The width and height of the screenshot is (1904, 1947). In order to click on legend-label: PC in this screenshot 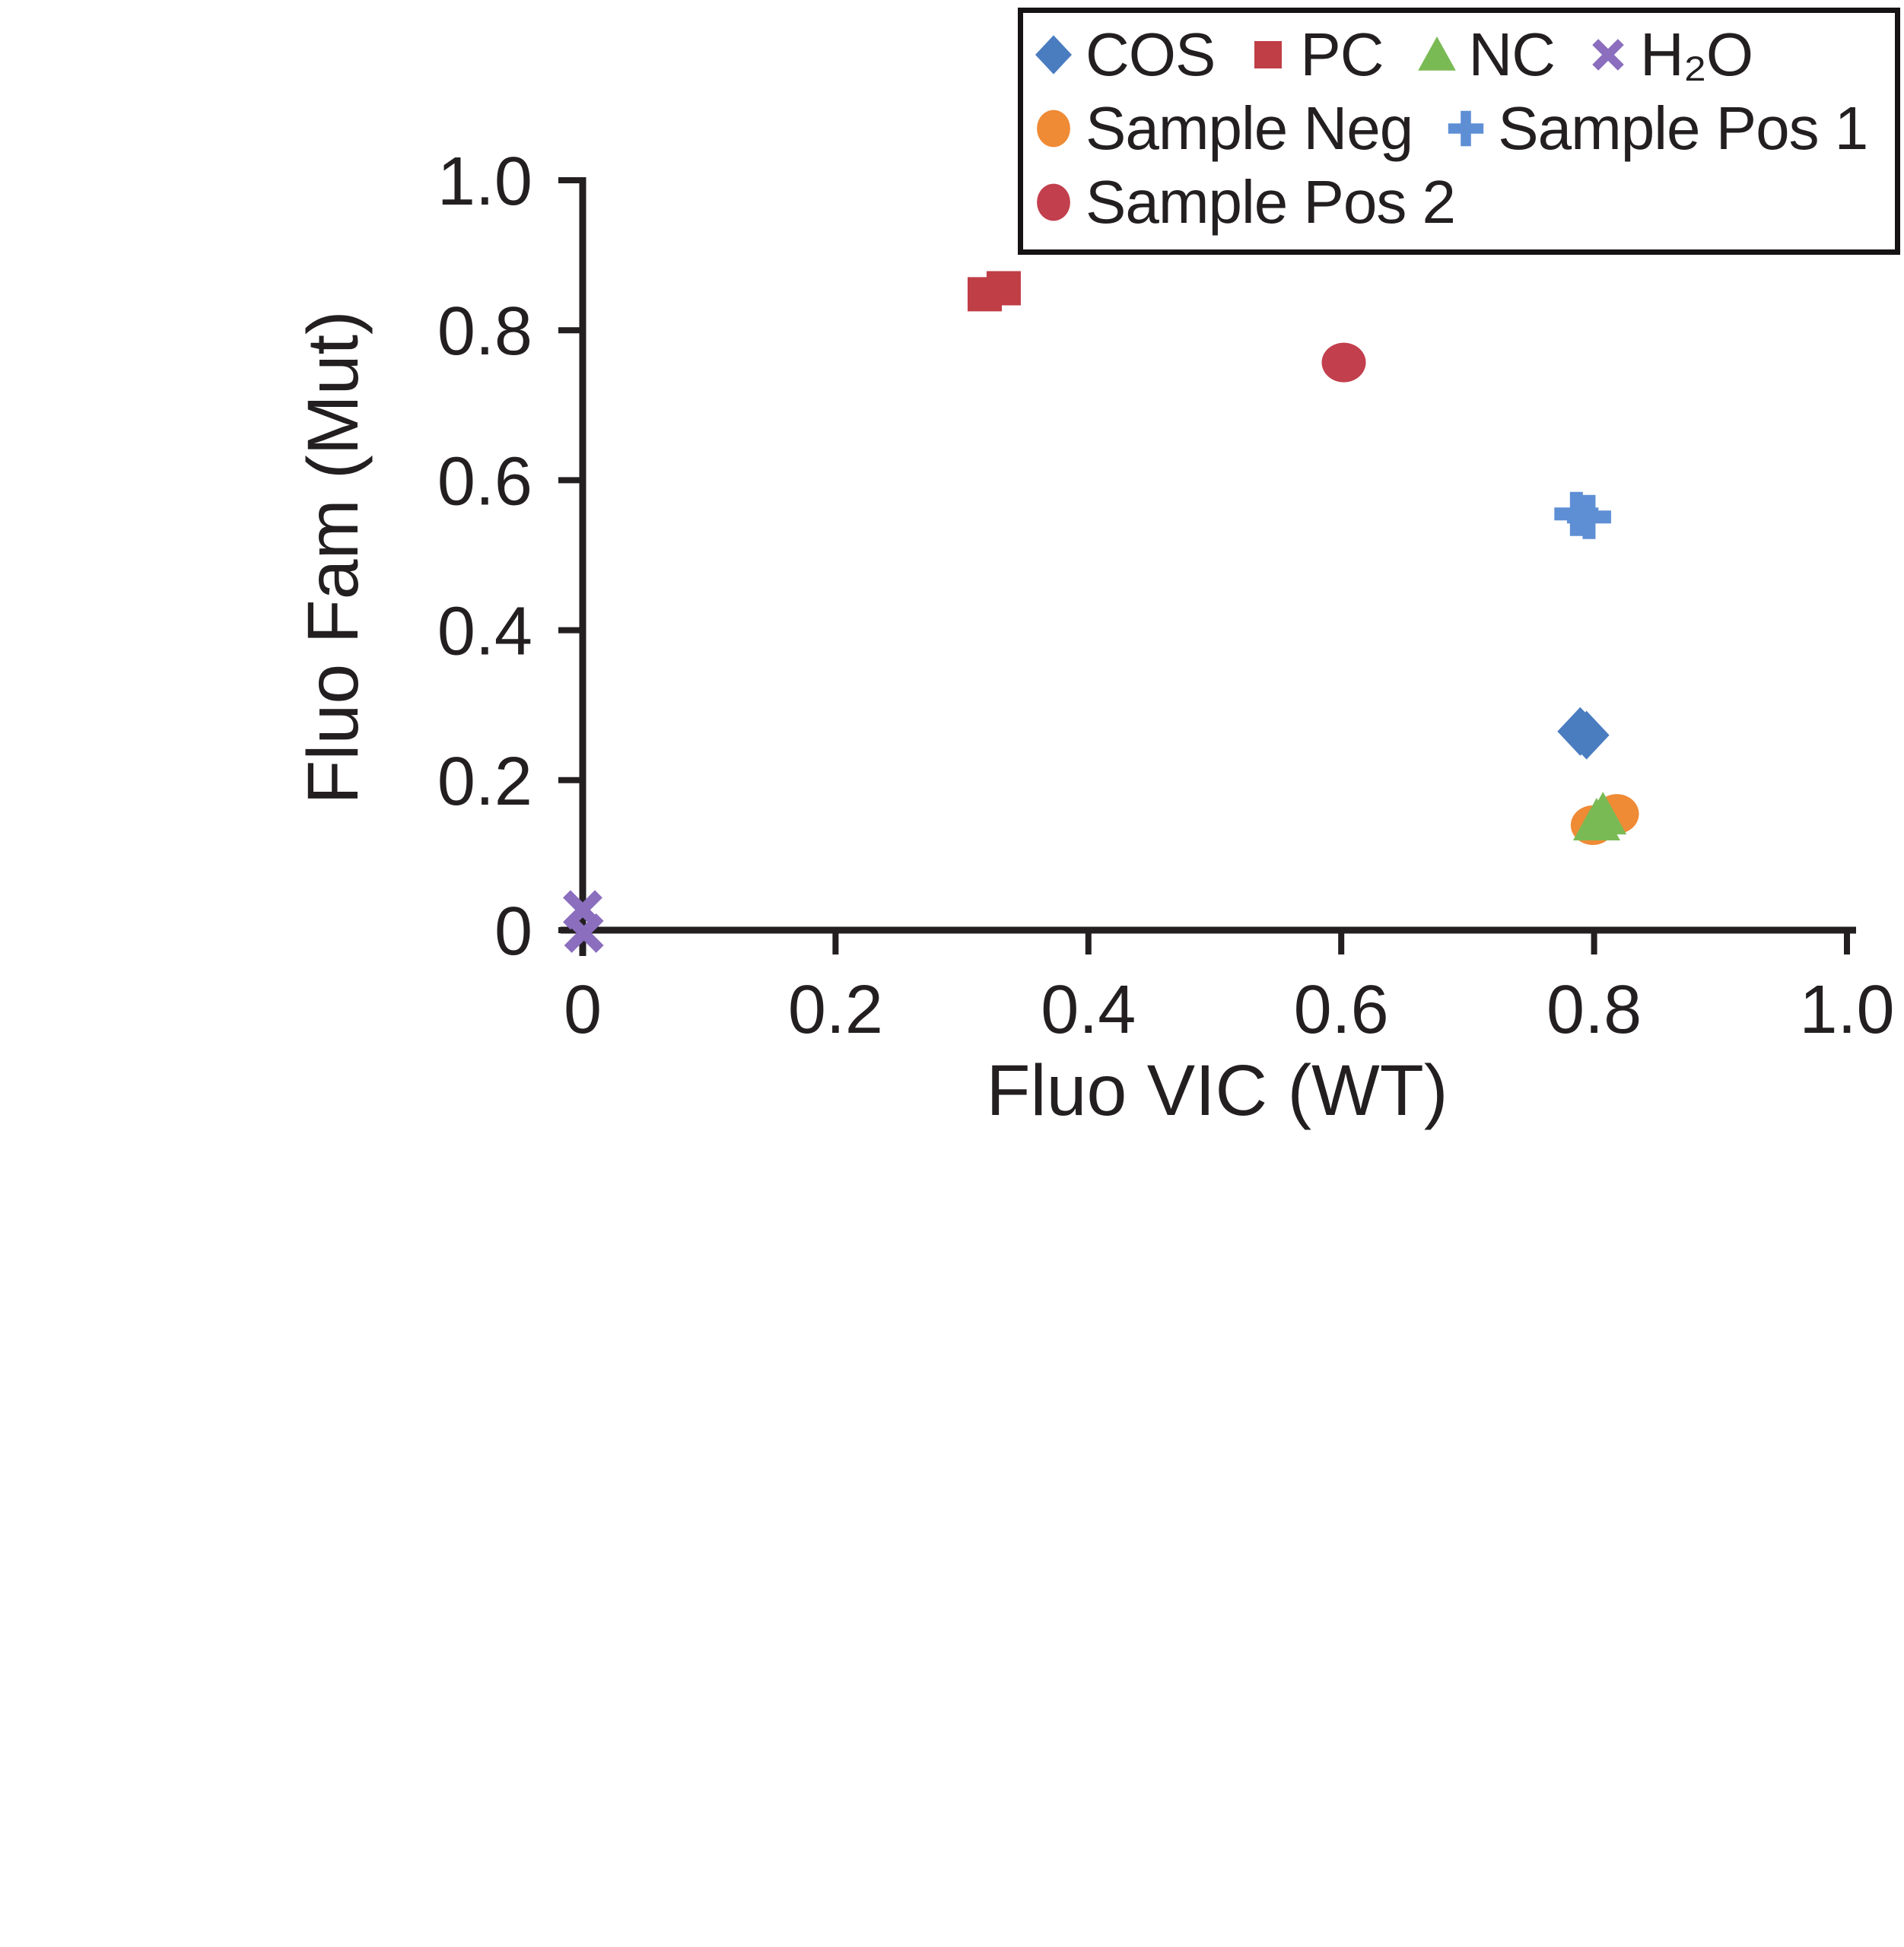, I will do `click(1342, 54)`.